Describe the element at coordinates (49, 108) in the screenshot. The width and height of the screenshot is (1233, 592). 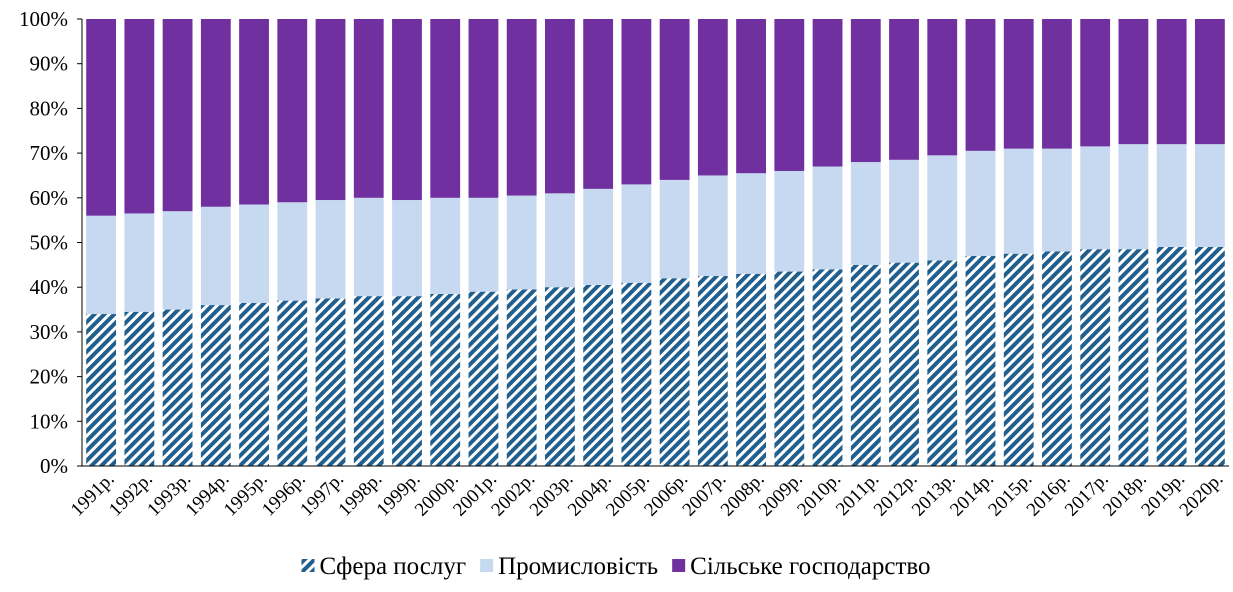
I see `y-tick-label: 80%` at that location.